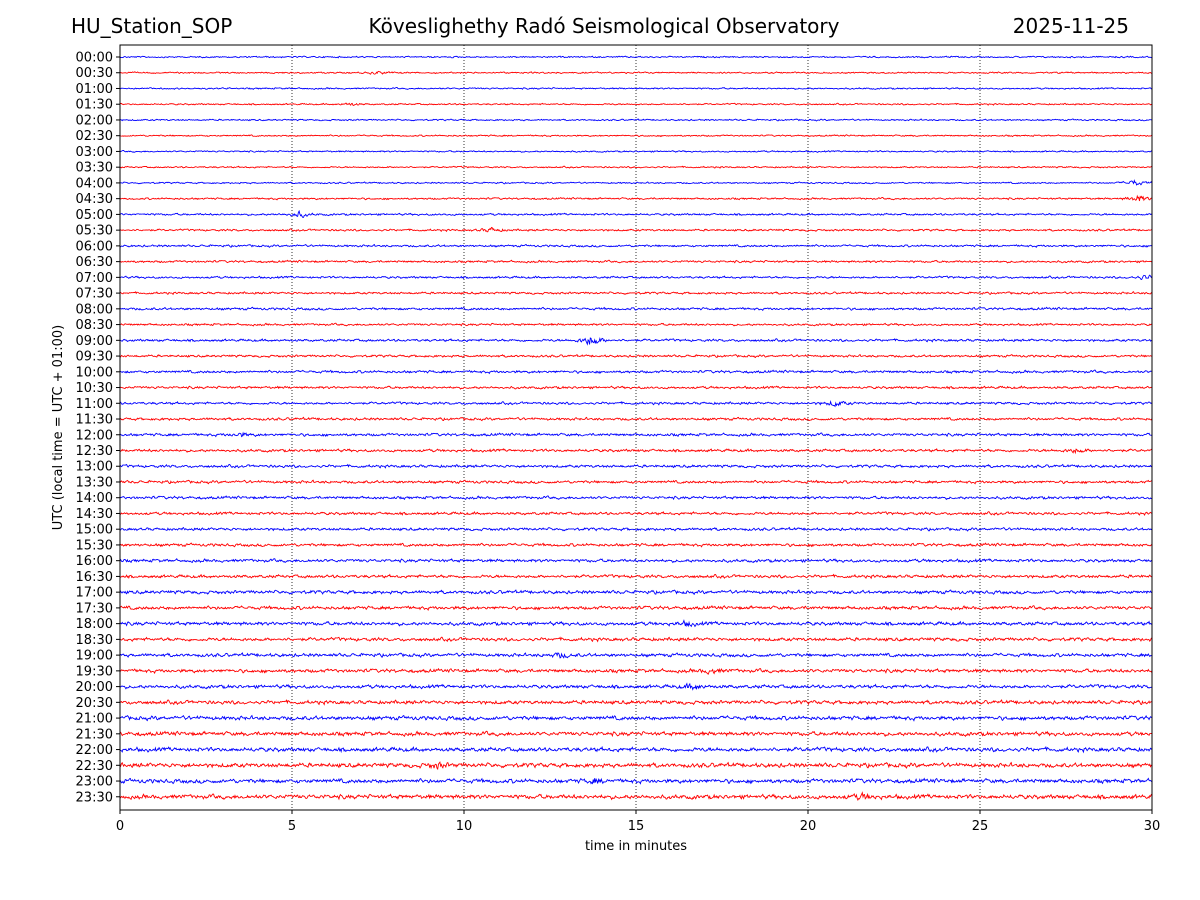 This screenshot has width=1200, height=900. What do you see at coordinates (636, 151) in the screenshot?
I see `trace-03:00` at bounding box center [636, 151].